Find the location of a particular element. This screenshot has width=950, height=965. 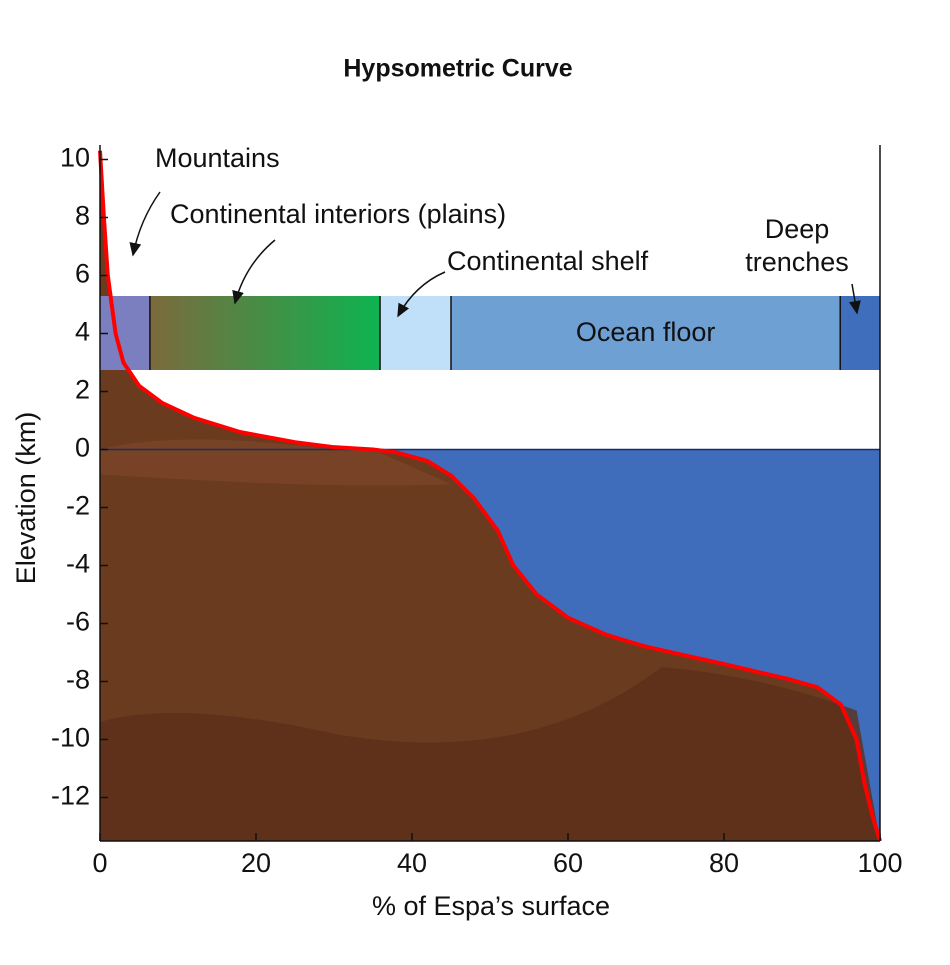

y-tick-label: -10 is located at coordinates (70, 738).